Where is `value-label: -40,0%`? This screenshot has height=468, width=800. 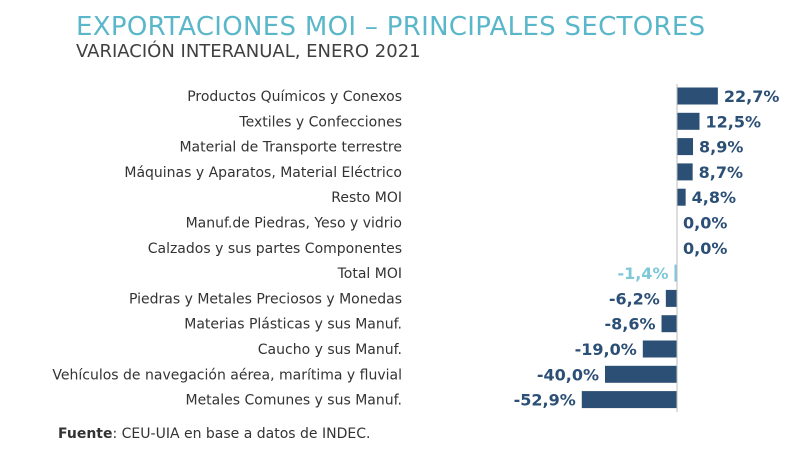
value-label: -40,0% is located at coordinates (568, 374).